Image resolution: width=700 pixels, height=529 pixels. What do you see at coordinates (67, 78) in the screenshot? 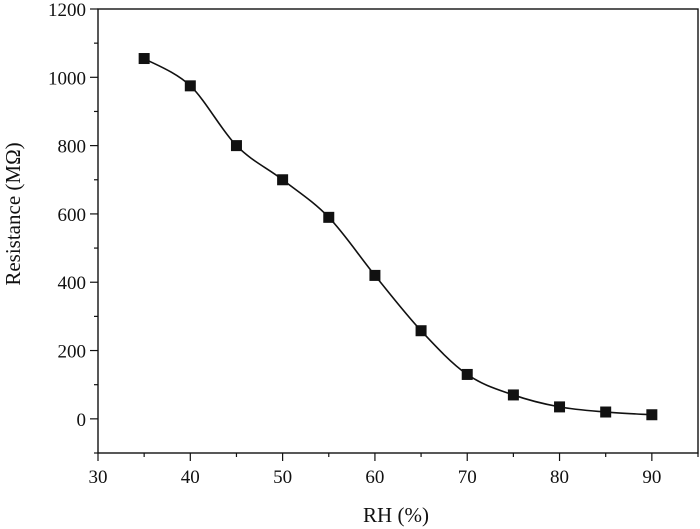
I see `y-tick-label: 1000` at bounding box center [67, 78].